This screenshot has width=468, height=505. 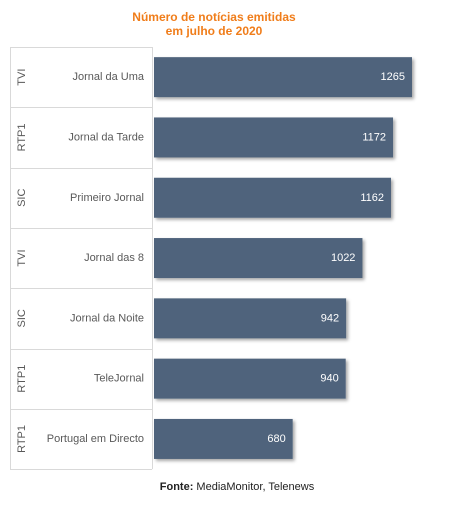 I want to click on chart-title-line-1: Número de notícias emitidas, so click(x=214, y=17).